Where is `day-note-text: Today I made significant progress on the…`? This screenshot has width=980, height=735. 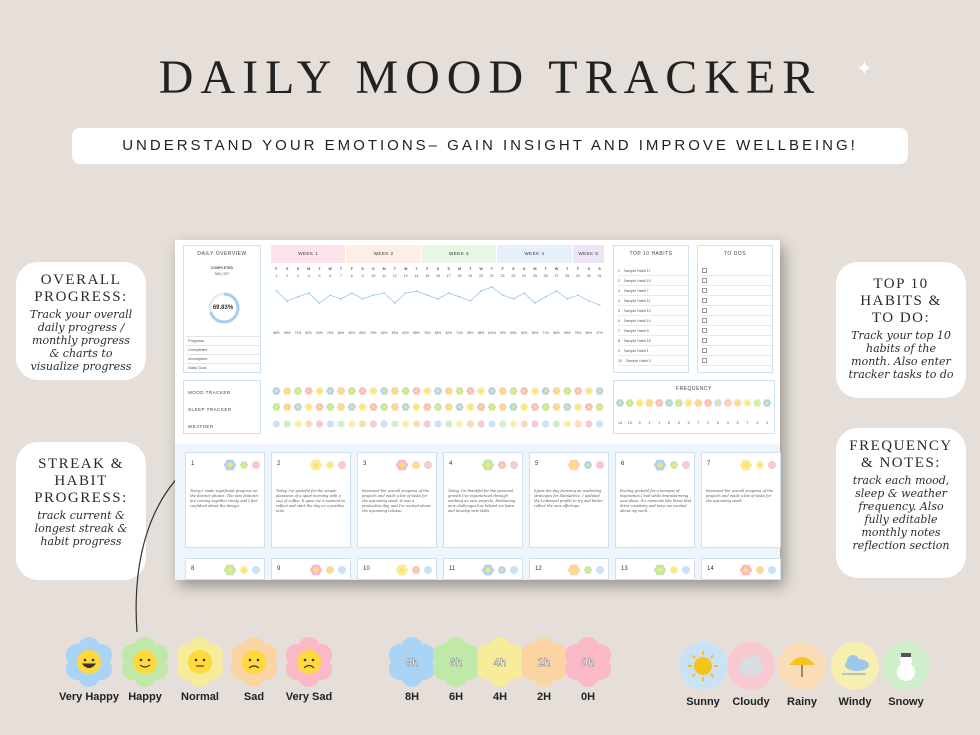 day-note-text: Today I made significant progress on the… is located at coordinates (224, 498).